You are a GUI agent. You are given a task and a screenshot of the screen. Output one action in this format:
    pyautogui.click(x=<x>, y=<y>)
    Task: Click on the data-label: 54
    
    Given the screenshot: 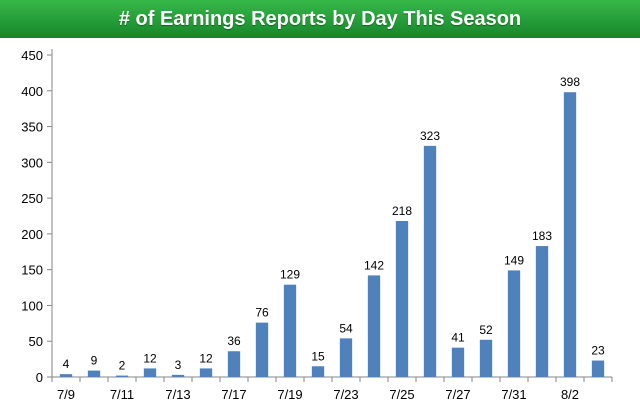 What is the action you would take?
    pyautogui.click(x=346, y=328)
    